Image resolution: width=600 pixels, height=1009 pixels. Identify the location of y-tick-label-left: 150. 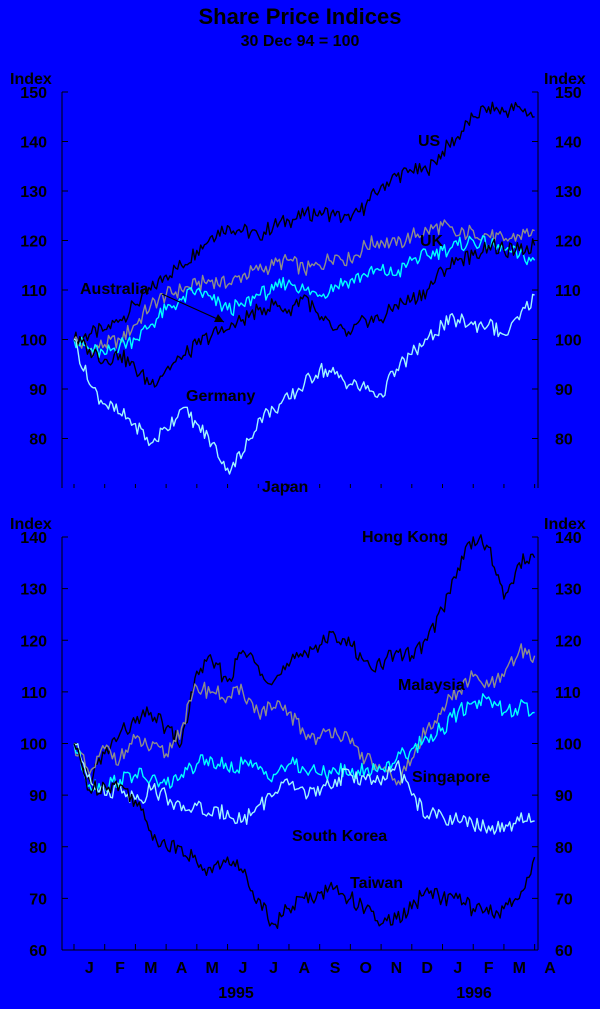
(33, 93).